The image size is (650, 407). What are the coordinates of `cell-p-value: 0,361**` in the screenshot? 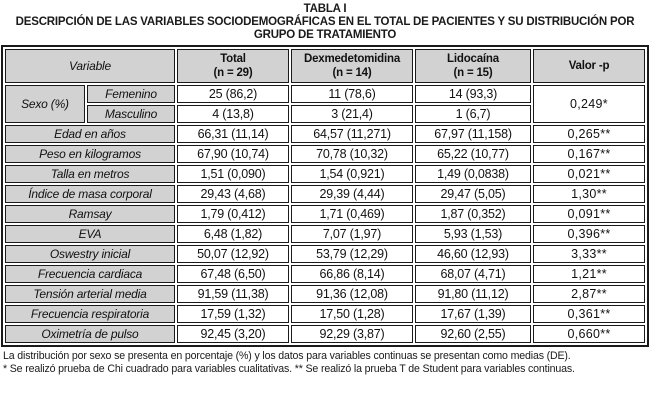 It's located at (589, 314).